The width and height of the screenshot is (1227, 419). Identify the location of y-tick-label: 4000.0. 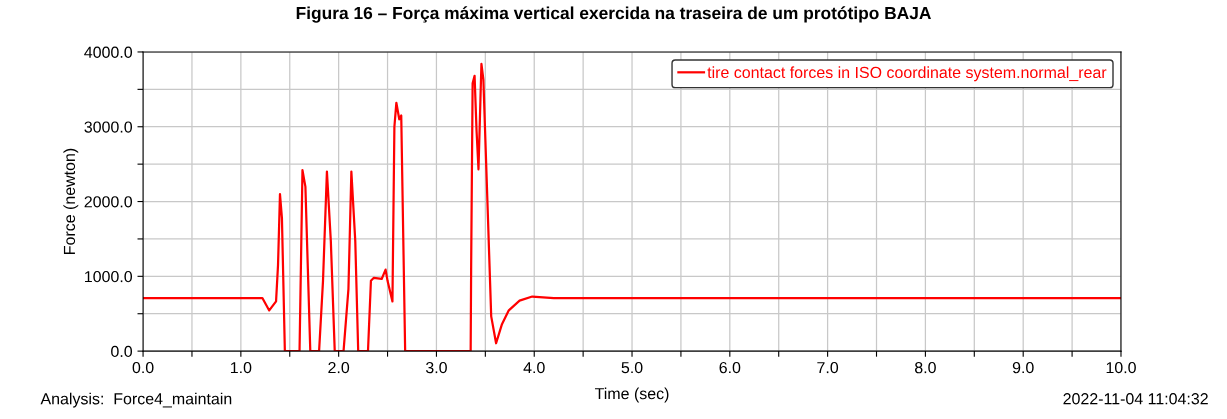
(108, 52).